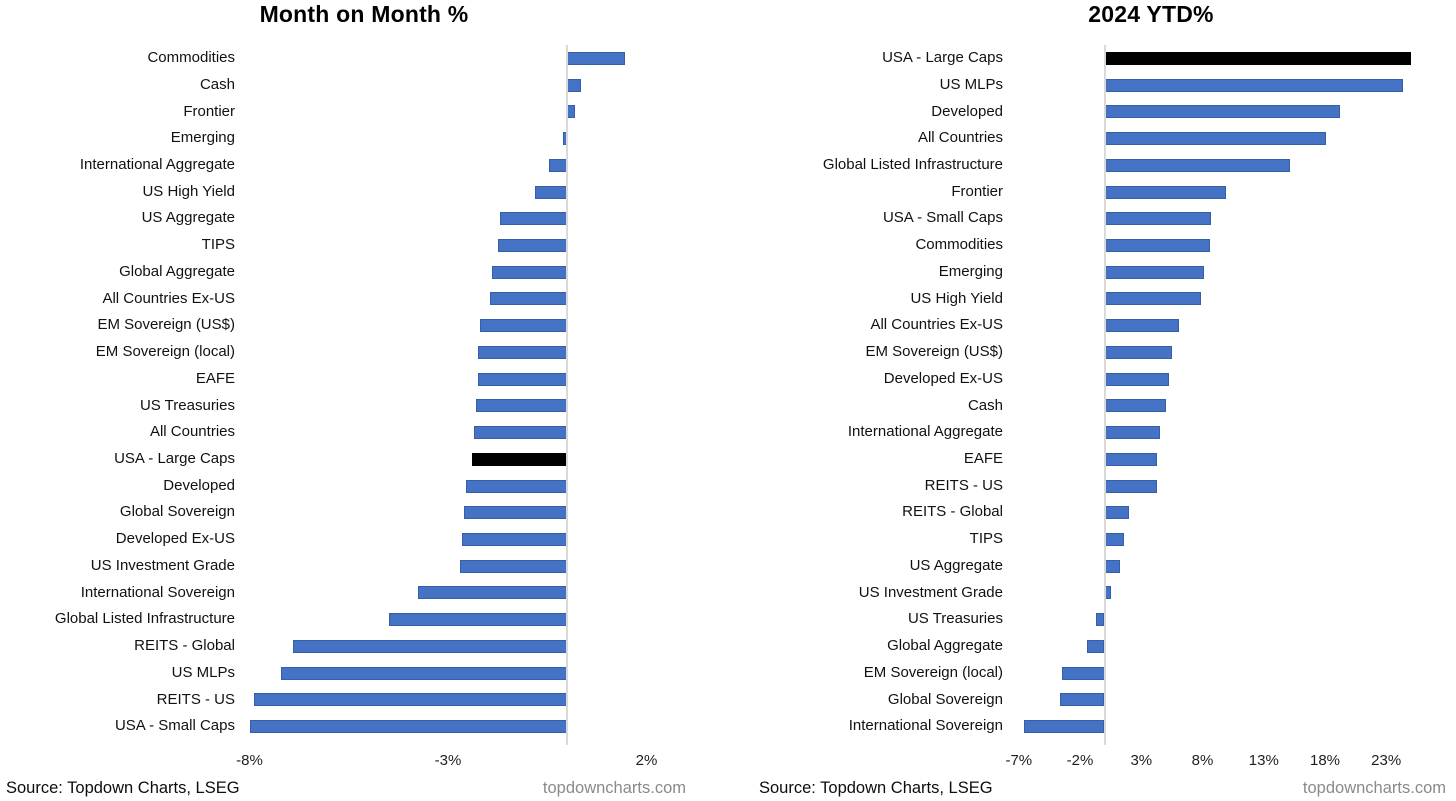  Describe the element at coordinates (166, 325) in the screenshot. I see `category-label: EM Sovereign (US$)` at that location.